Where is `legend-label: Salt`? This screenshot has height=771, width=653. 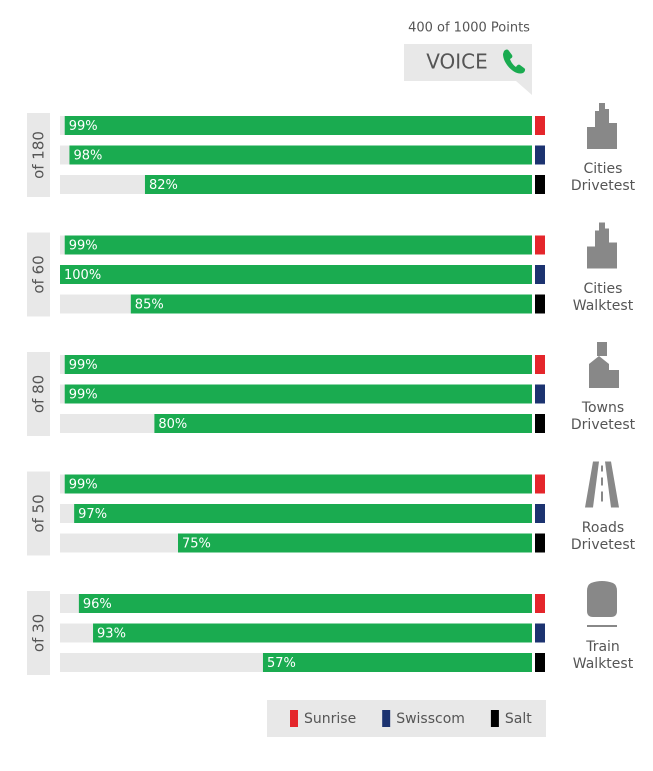 legend-label: Salt is located at coordinates (518, 719).